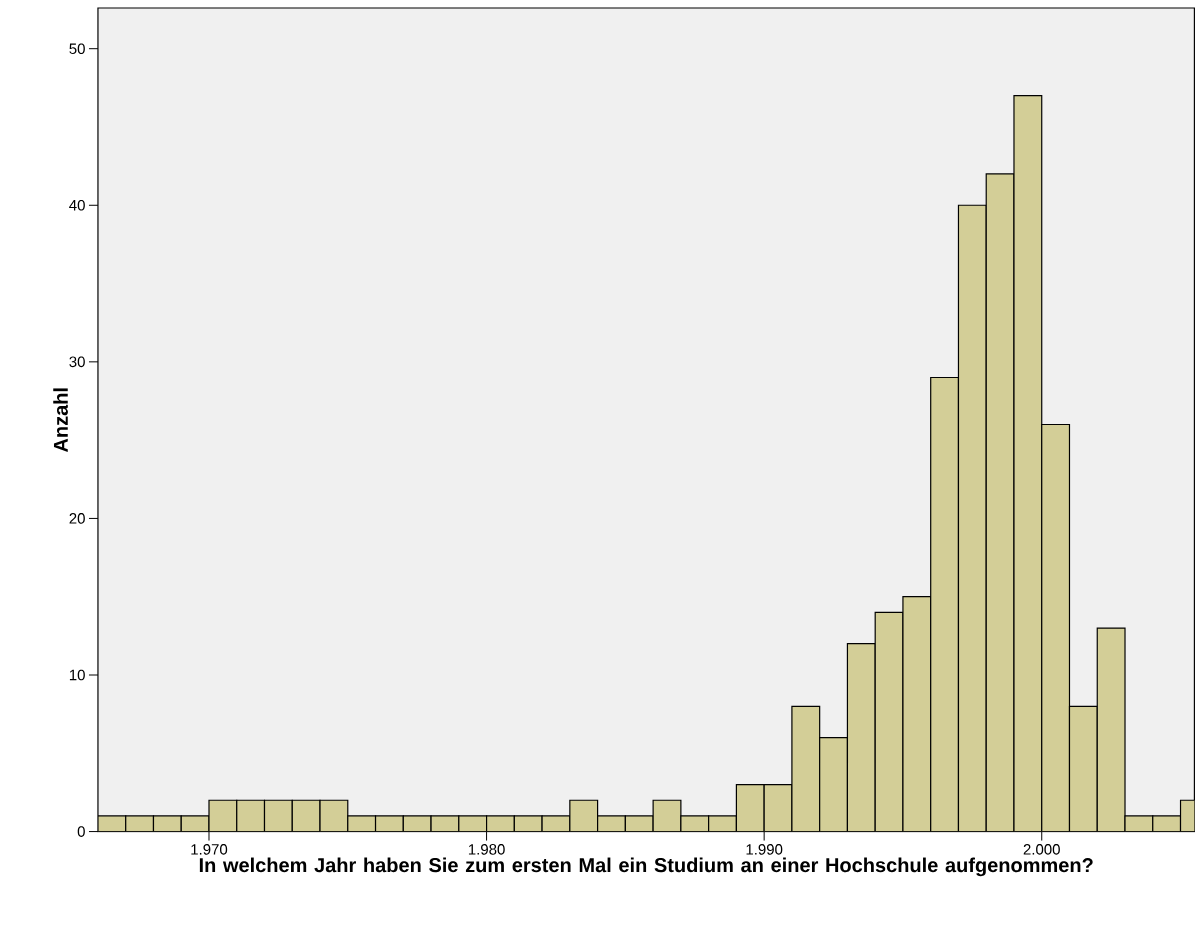  Describe the element at coordinates (209, 849) in the screenshot. I see `x-tick-label: 1.970` at that location.